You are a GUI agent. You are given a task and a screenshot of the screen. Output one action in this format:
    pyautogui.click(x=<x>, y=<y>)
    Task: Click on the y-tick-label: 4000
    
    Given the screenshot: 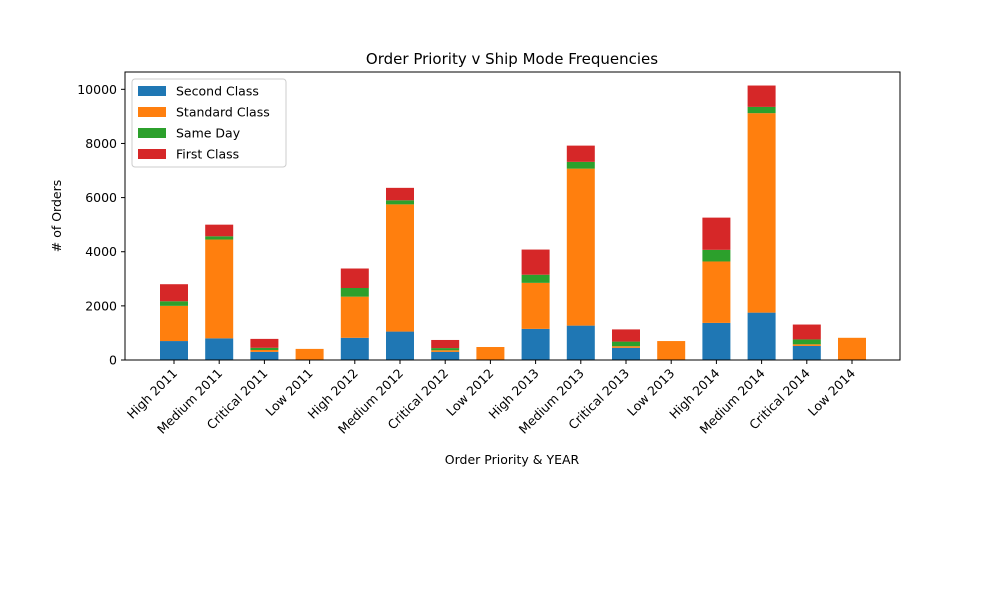 What is the action you would take?
    pyautogui.click(x=101, y=251)
    